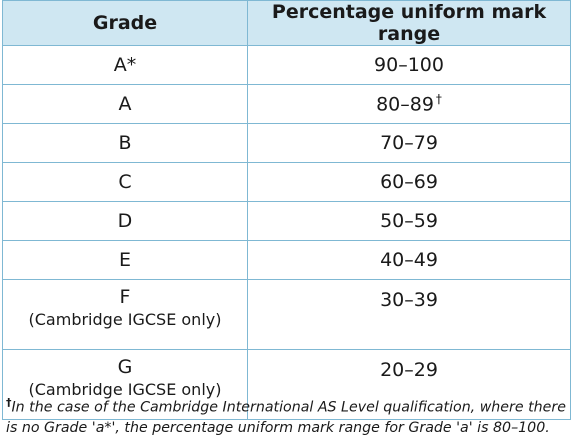  What do you see at coordinates (409, 23) in the screenshot?
I see `range-column-header: Percentage uniform mark range` at bounding box center [409, 23].